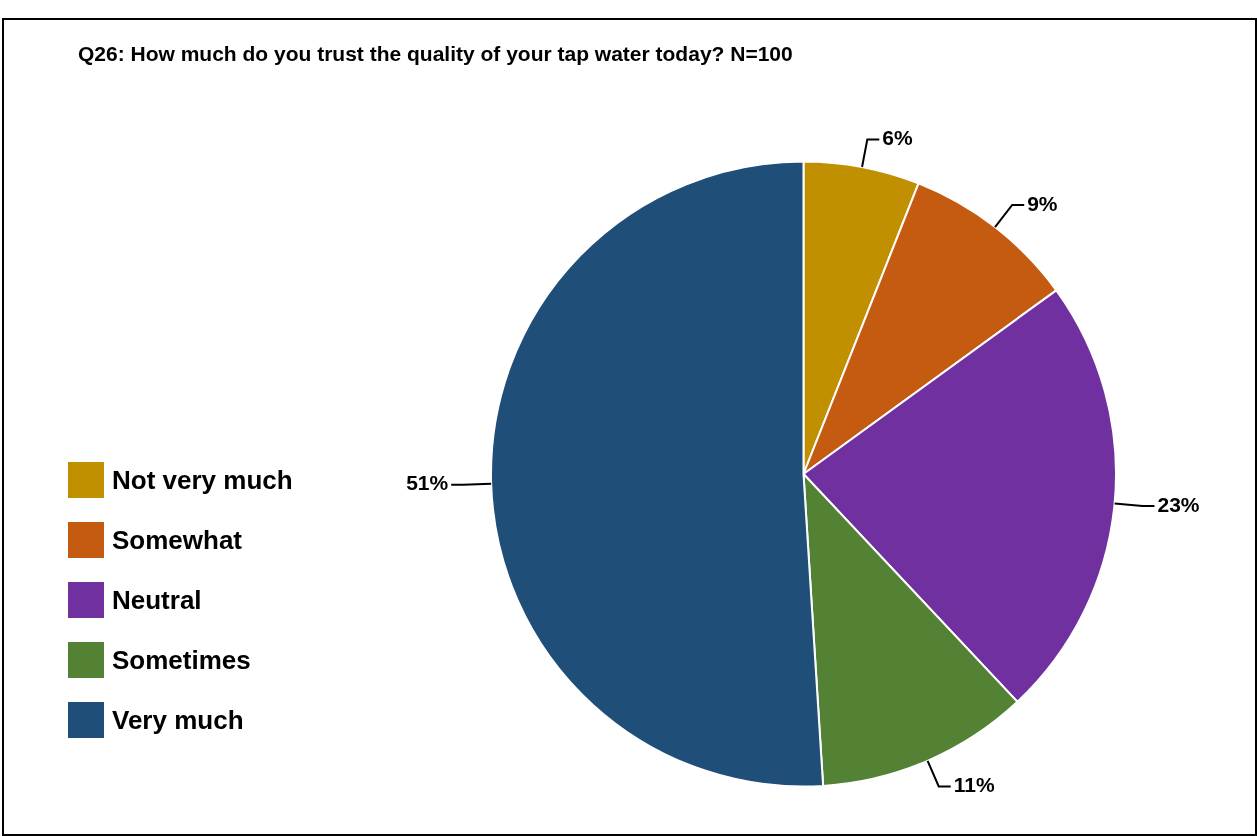  Describe the element at coordinates (181, 660) in the screenshot. I see `legend-label: Sometimes` at that location.